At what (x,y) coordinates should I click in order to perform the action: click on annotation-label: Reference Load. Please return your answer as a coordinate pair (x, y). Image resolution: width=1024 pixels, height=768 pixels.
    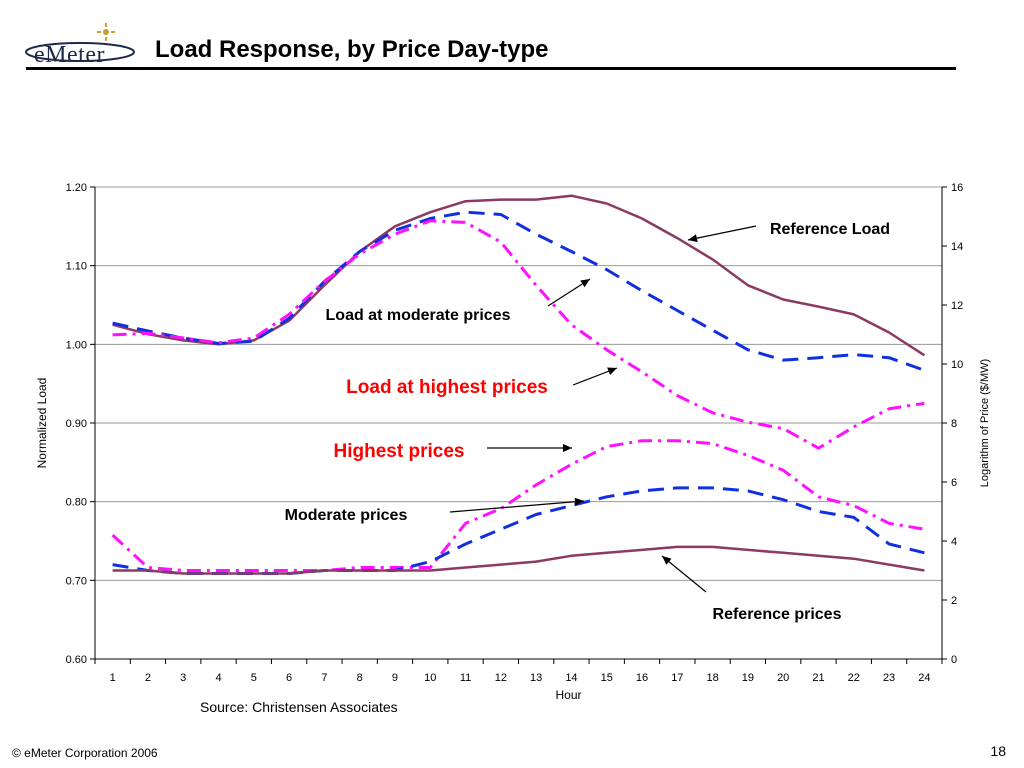
    Looking at the image, I should click on (830, 229).